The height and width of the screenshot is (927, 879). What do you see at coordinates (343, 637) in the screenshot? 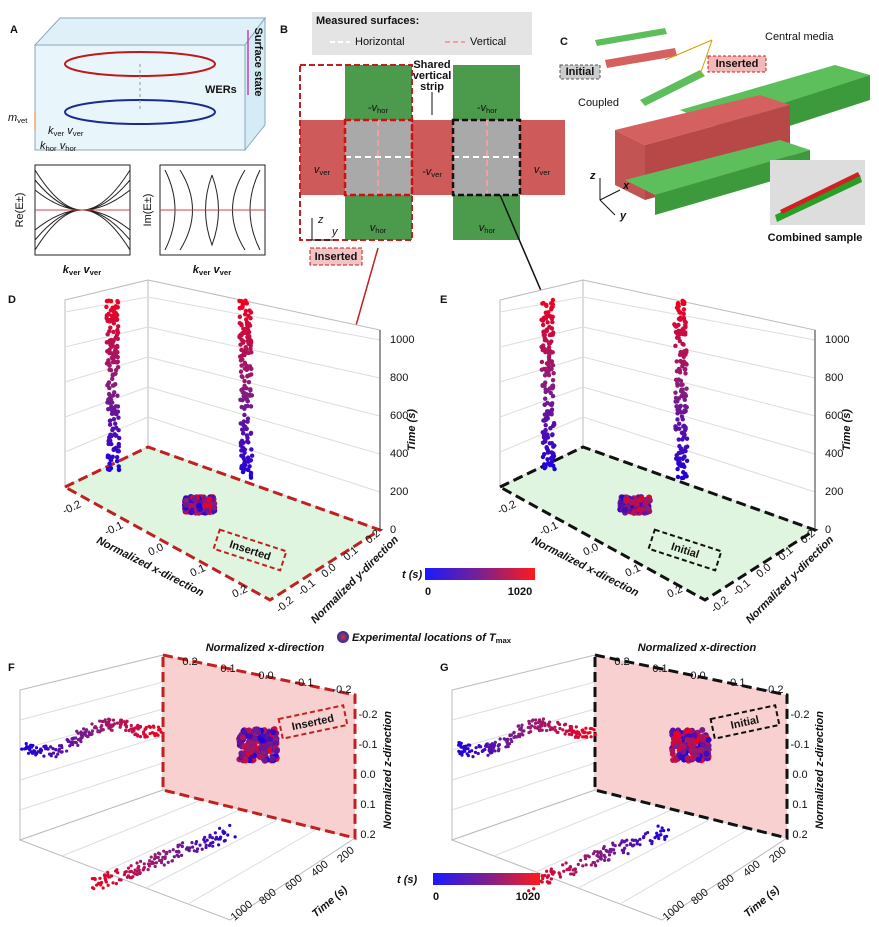
I see `legend-dot` at bounding box center [343, 637].